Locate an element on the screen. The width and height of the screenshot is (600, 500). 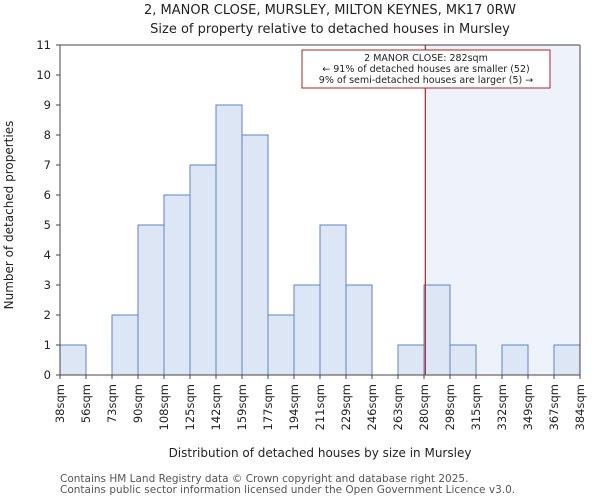
x-tick-label-56sqm: 56sqm is located at coordinates (86, 403).